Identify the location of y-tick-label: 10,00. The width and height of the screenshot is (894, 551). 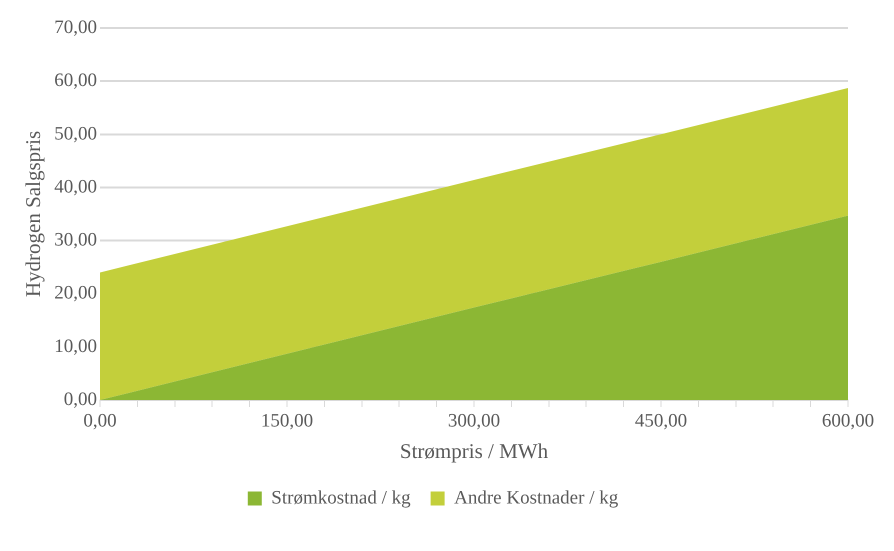
(75, 346).